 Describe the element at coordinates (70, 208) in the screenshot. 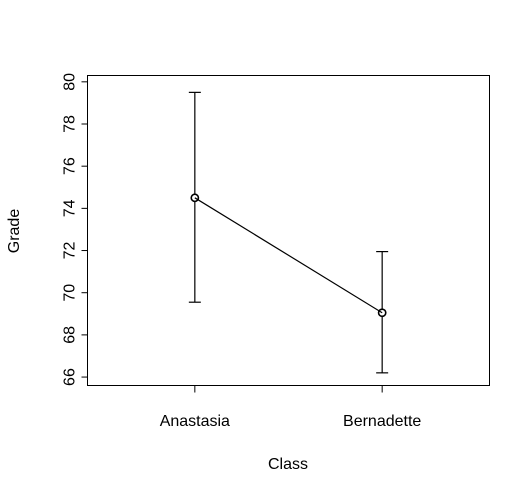

I see `y-tick-label: 74` at that location.